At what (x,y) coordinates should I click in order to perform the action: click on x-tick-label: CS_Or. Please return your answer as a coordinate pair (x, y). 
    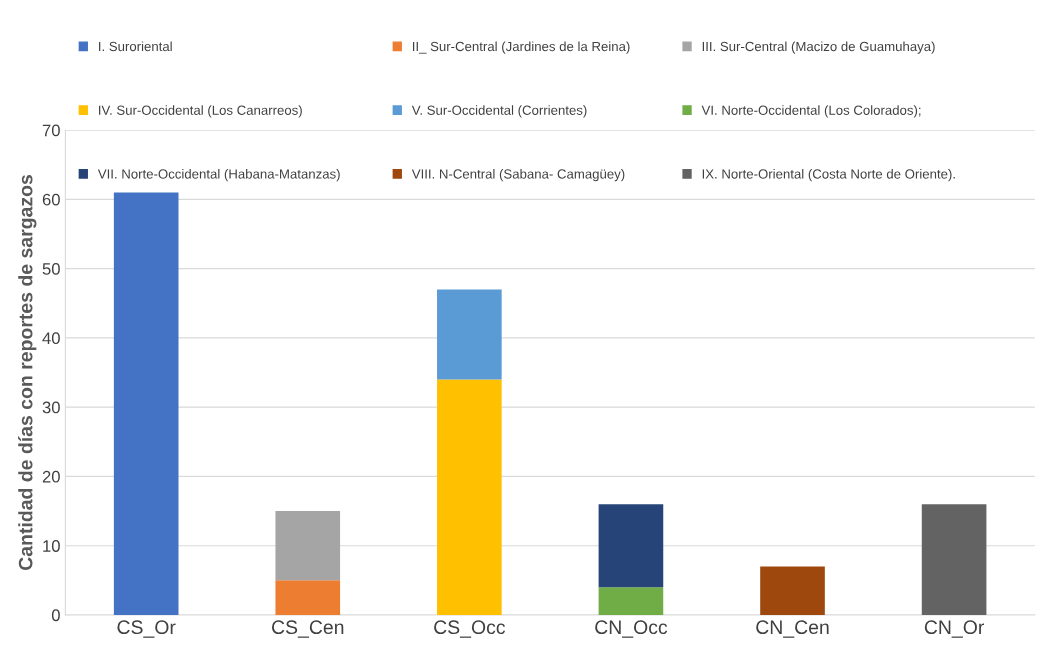
    Looking at the image, I should click on (146, 629).